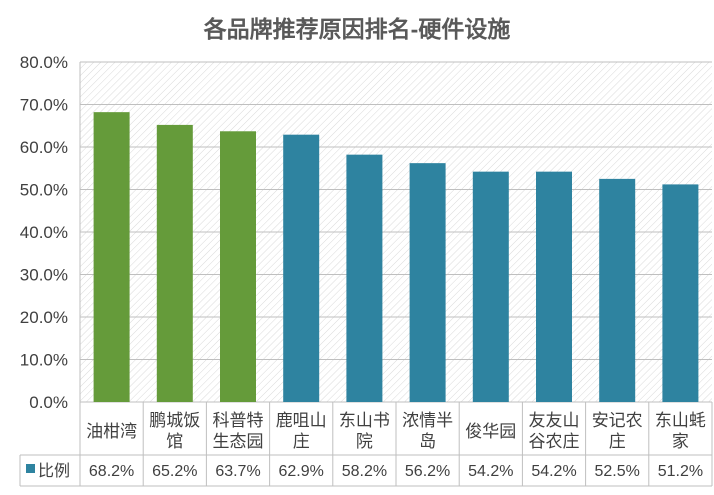  What do you see at coordinates (490, 432) in the screenshot?
I see `category-label: 俊华园` at bounding box center [490, 432].